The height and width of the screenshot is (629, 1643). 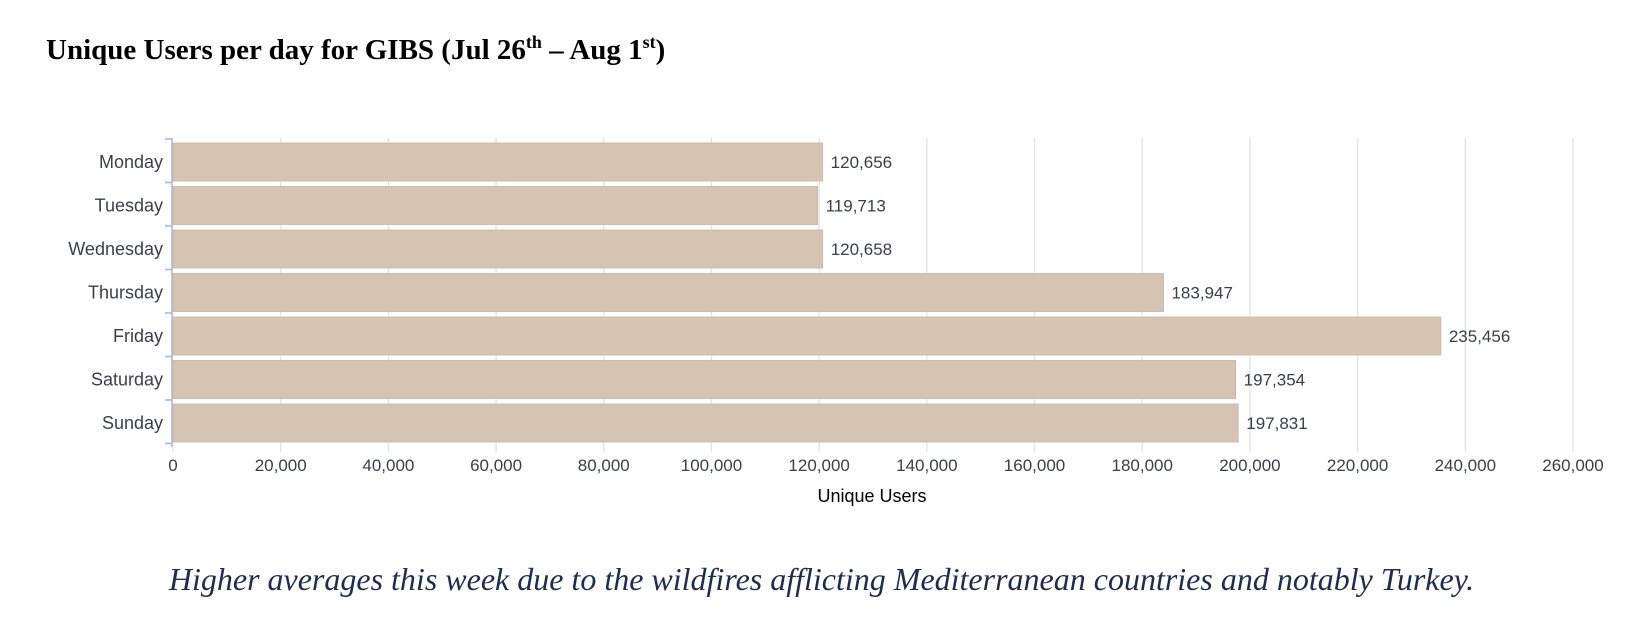 I want to click on x-tick-label: 200,000, so click(x=1249, y=465).